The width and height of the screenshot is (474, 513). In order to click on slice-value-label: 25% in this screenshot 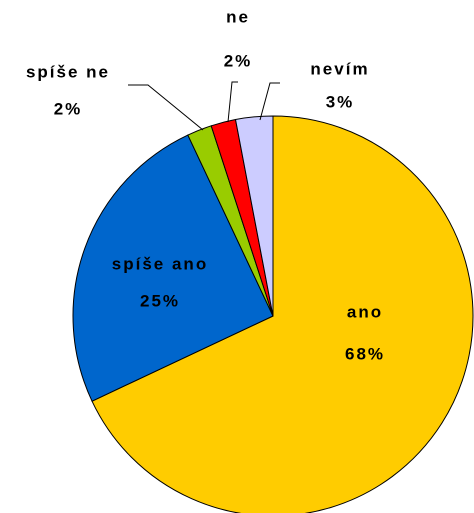, I will do `click(160, 300)`.